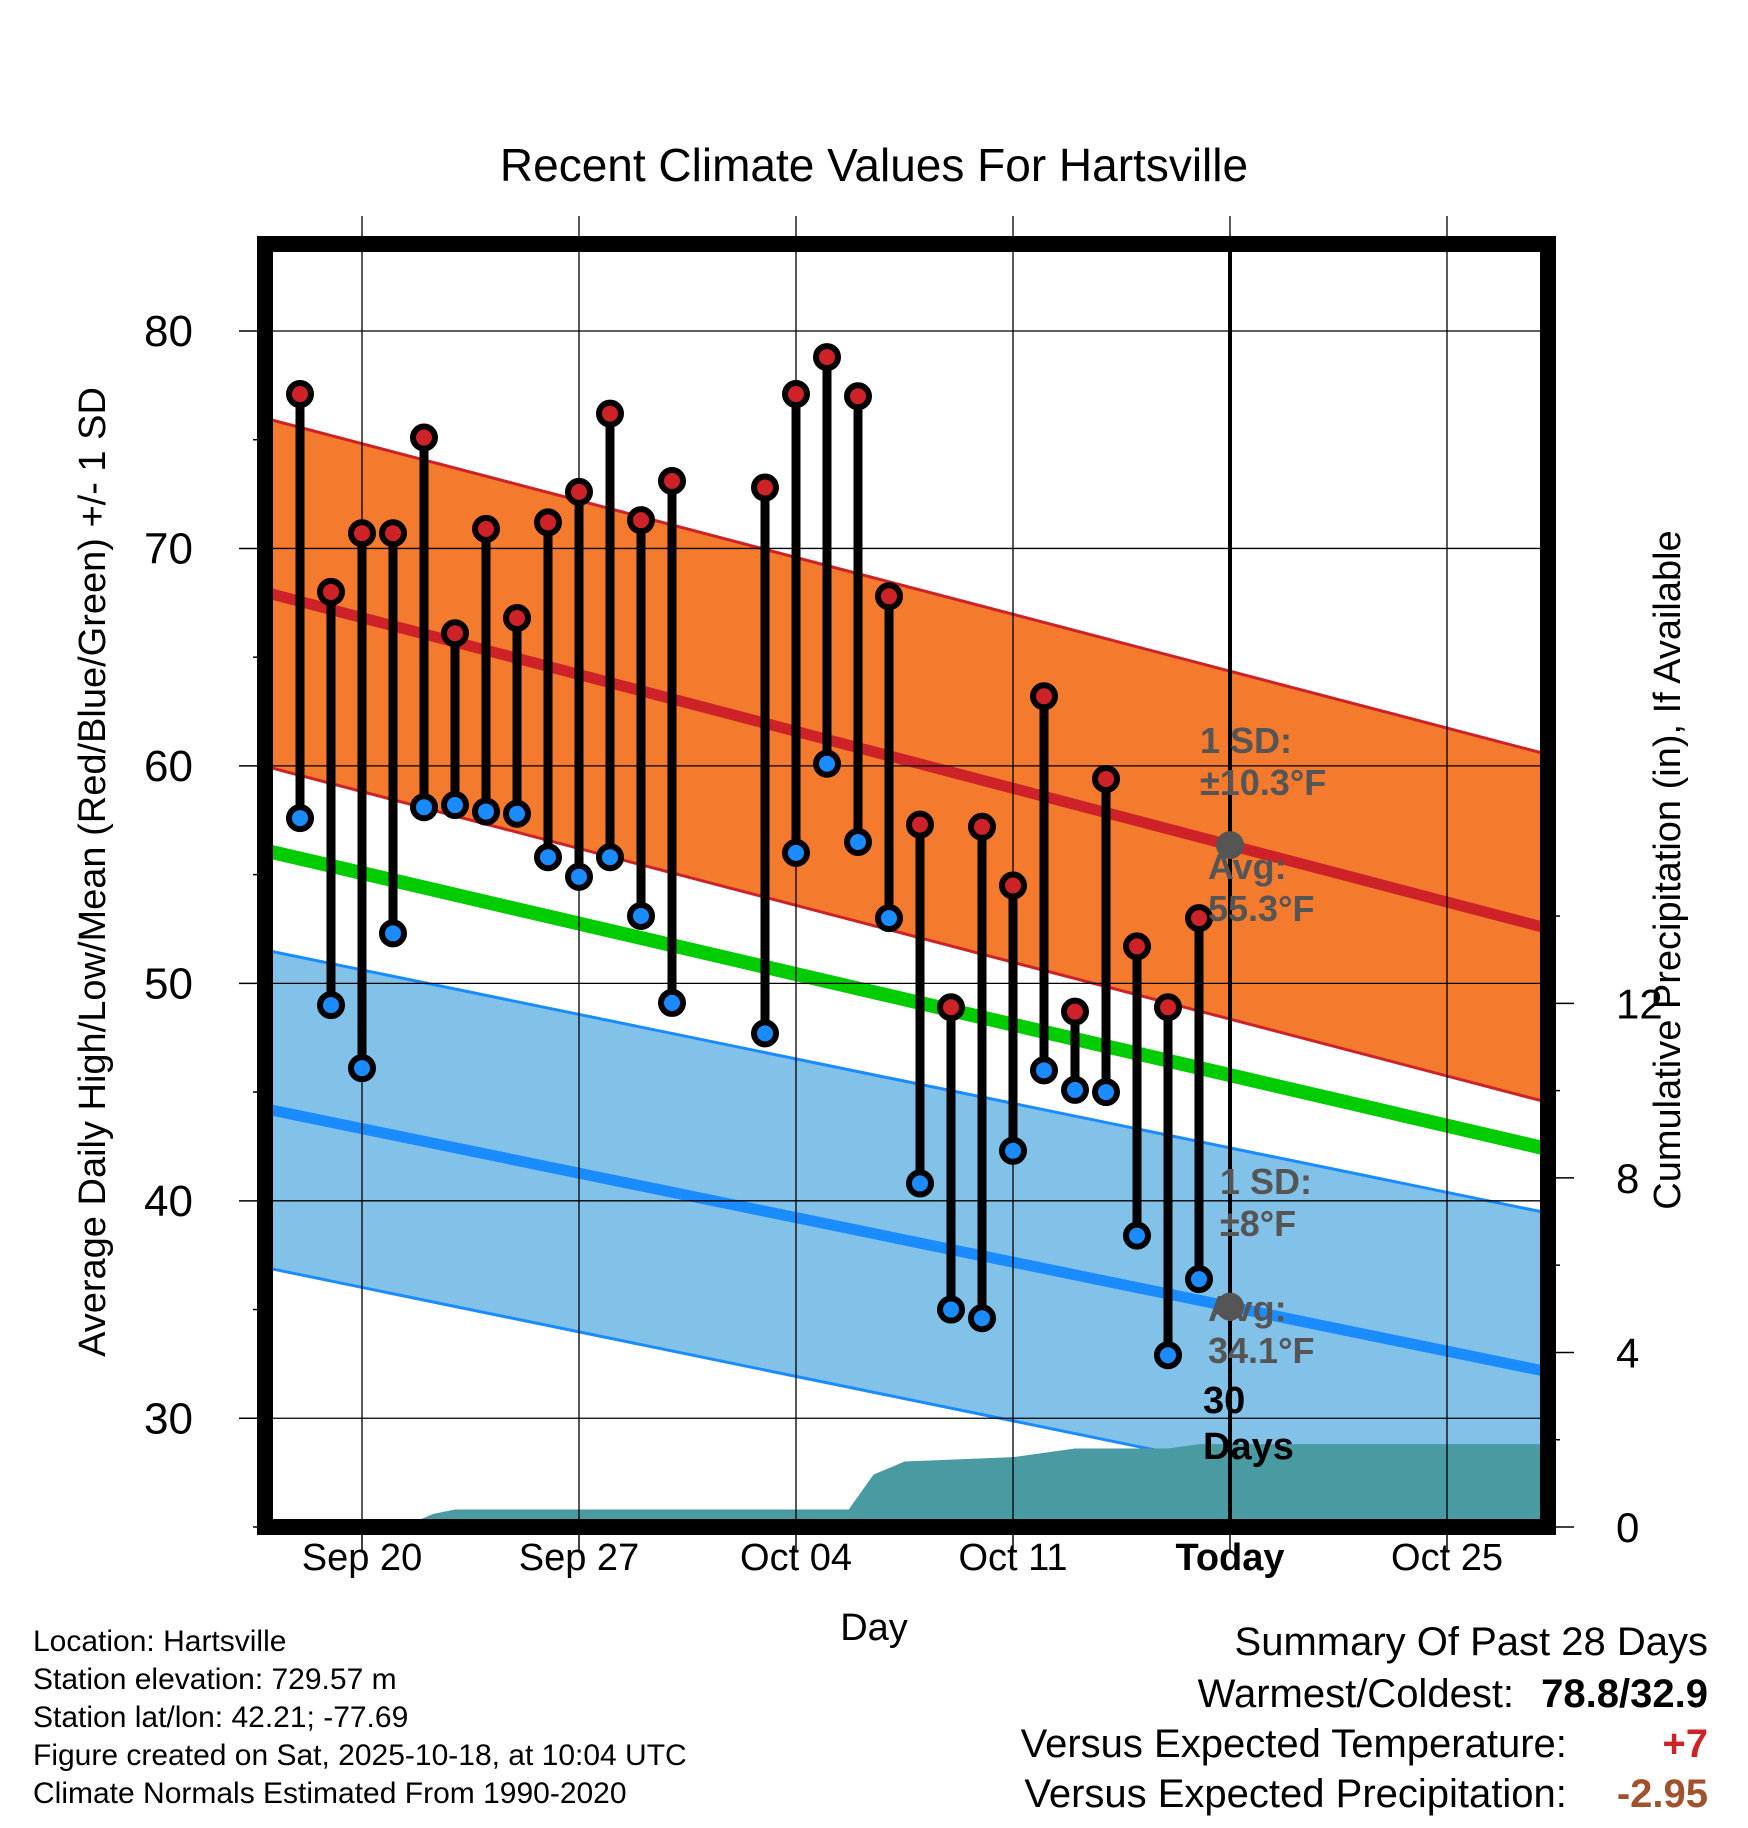 The width and height of the screenshot is (1748, 1828). What do you see at coordinates (1295, 1794) in the screenshot?
I see `precip-label: Versus Expected Precipitation:` at bounding box center [1295, 1794].